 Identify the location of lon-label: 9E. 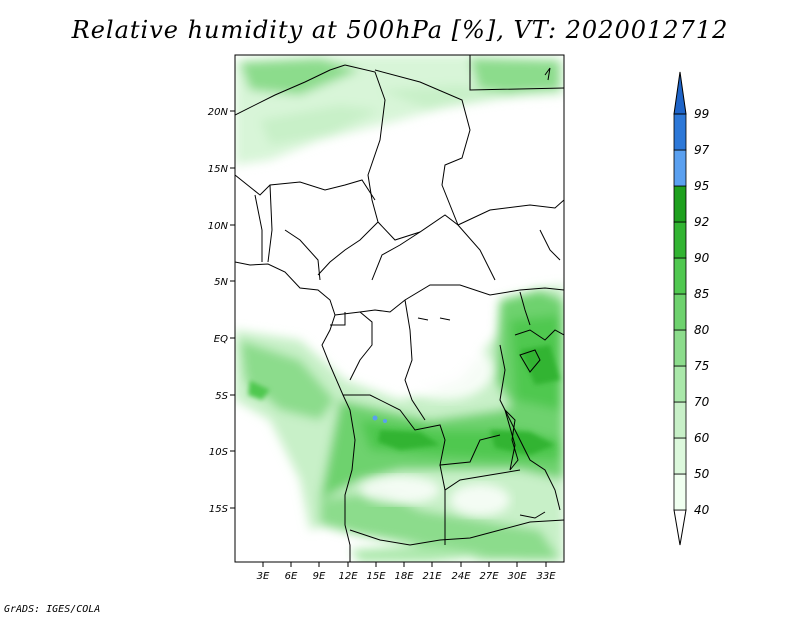
(319, 576).